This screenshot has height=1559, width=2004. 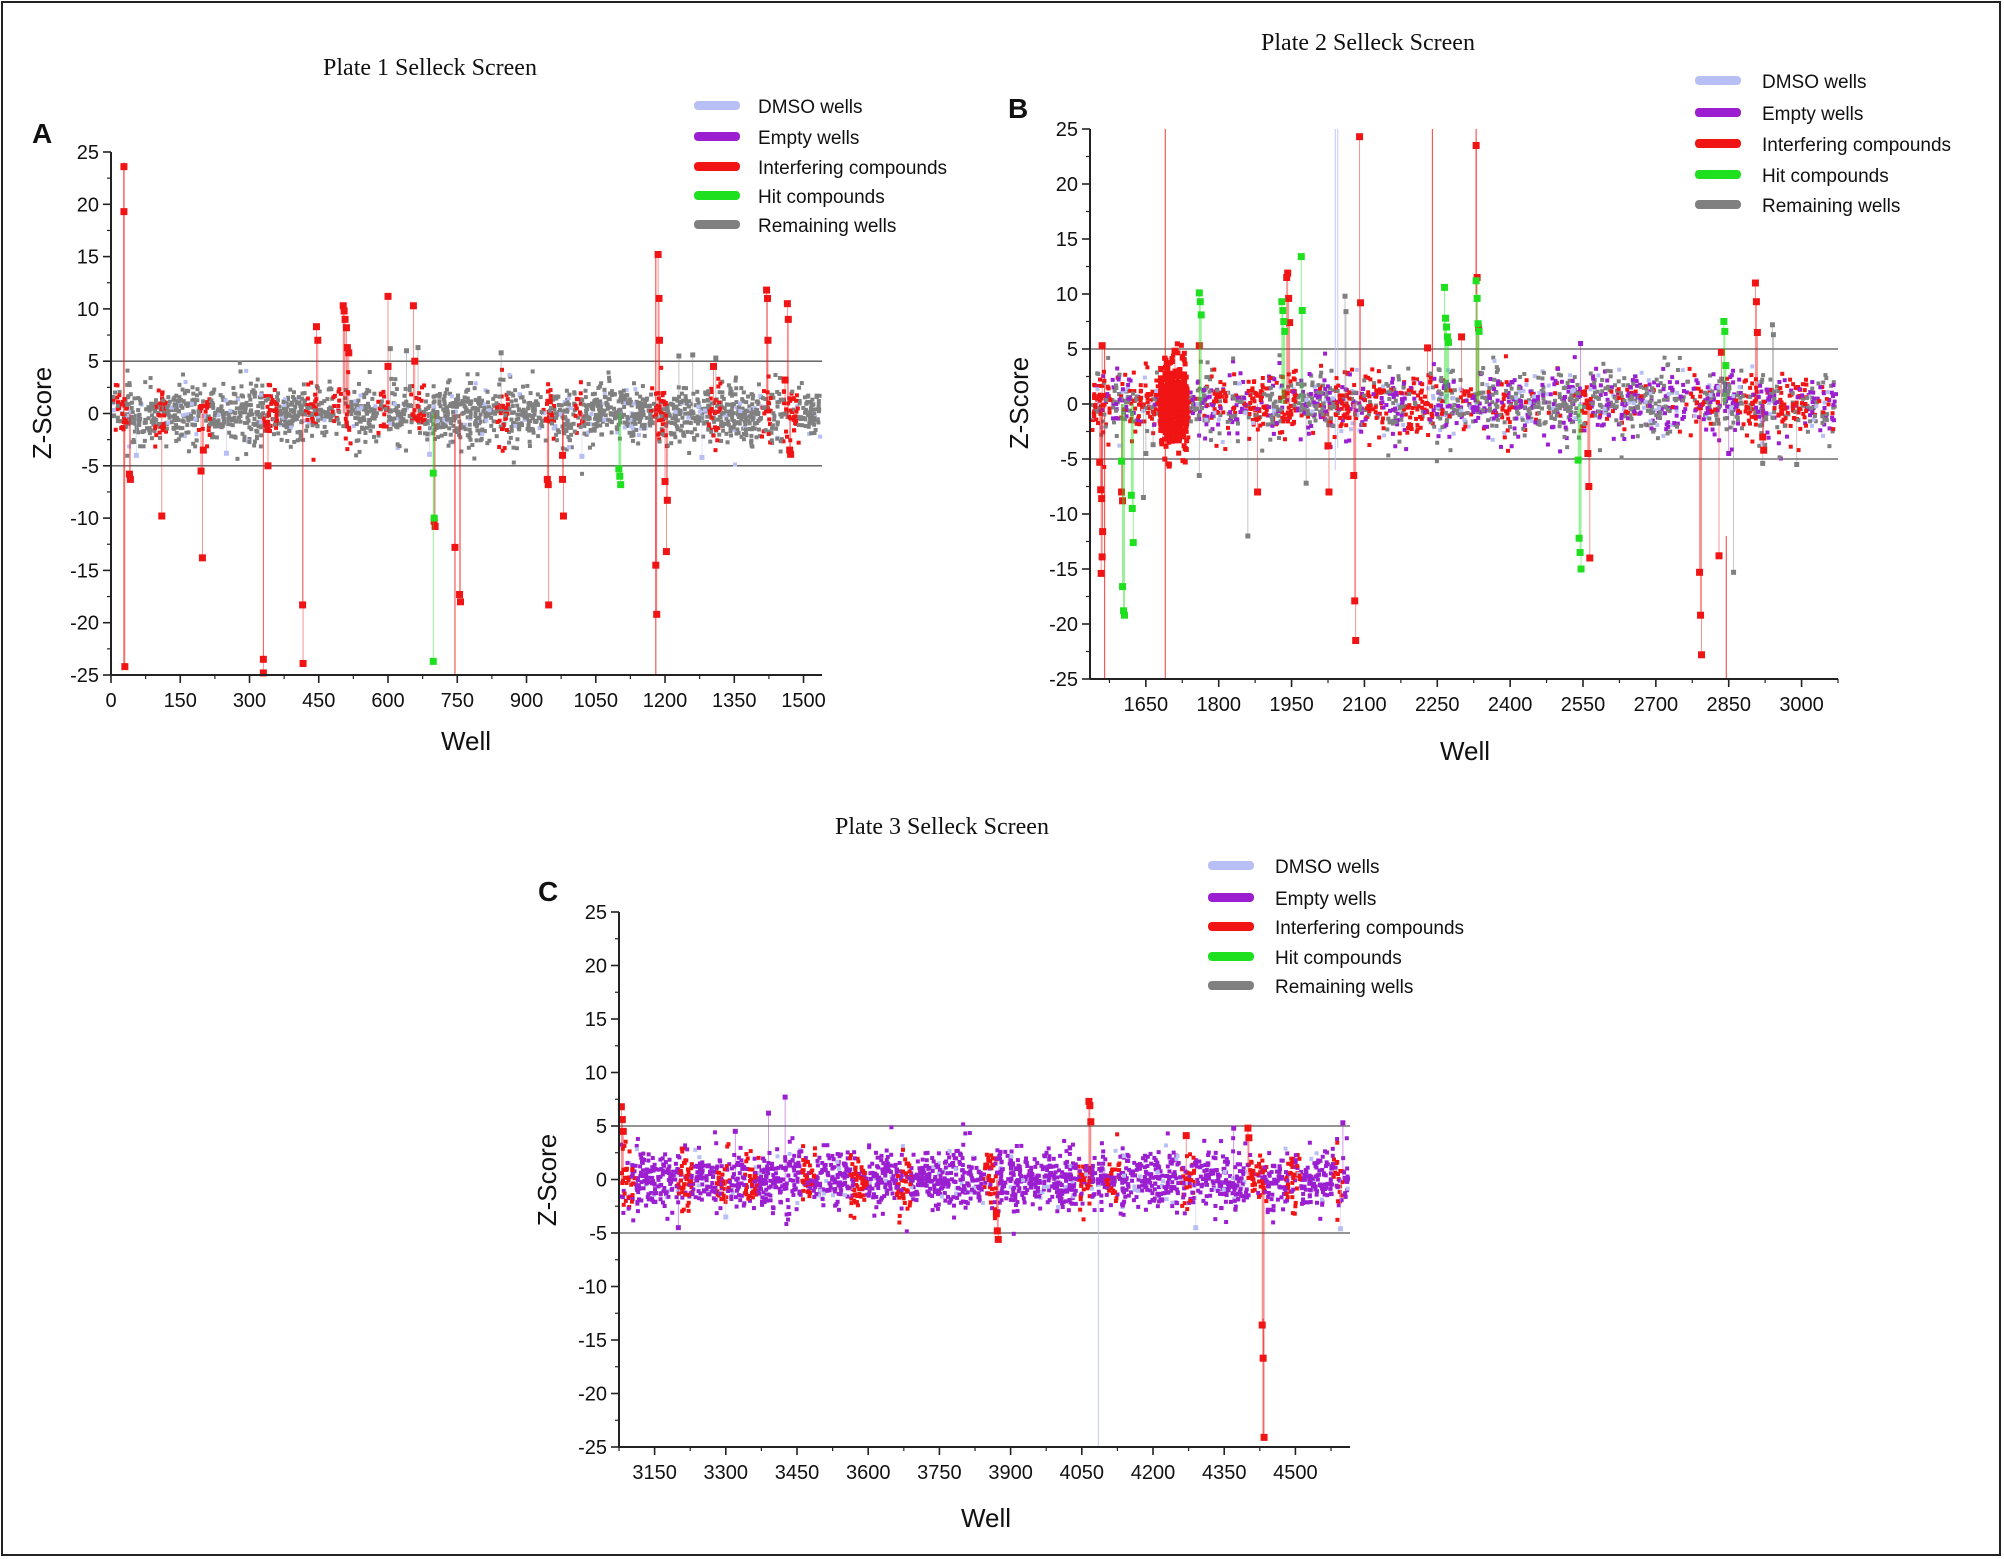 What do you see at coordinates (42, 133) in the screenshot?
I see `panel-letter-a: A` at bounding box center [42, 133].